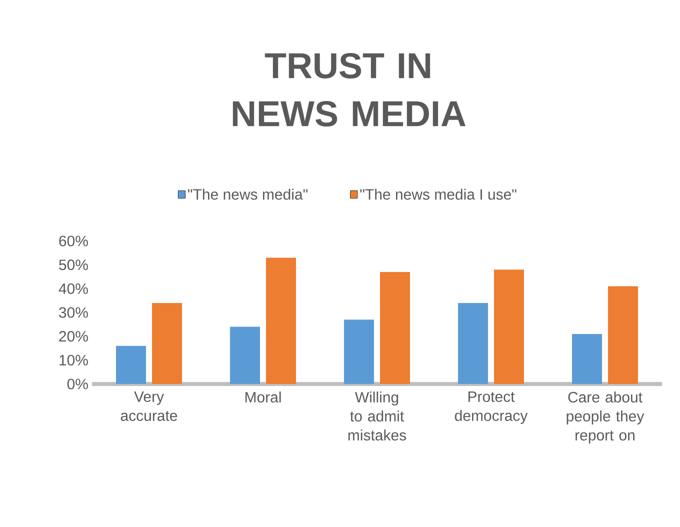  Describe the element at coordinates (73, 241) in the screenshot. I see `y-tick-label: 60%` at that location.